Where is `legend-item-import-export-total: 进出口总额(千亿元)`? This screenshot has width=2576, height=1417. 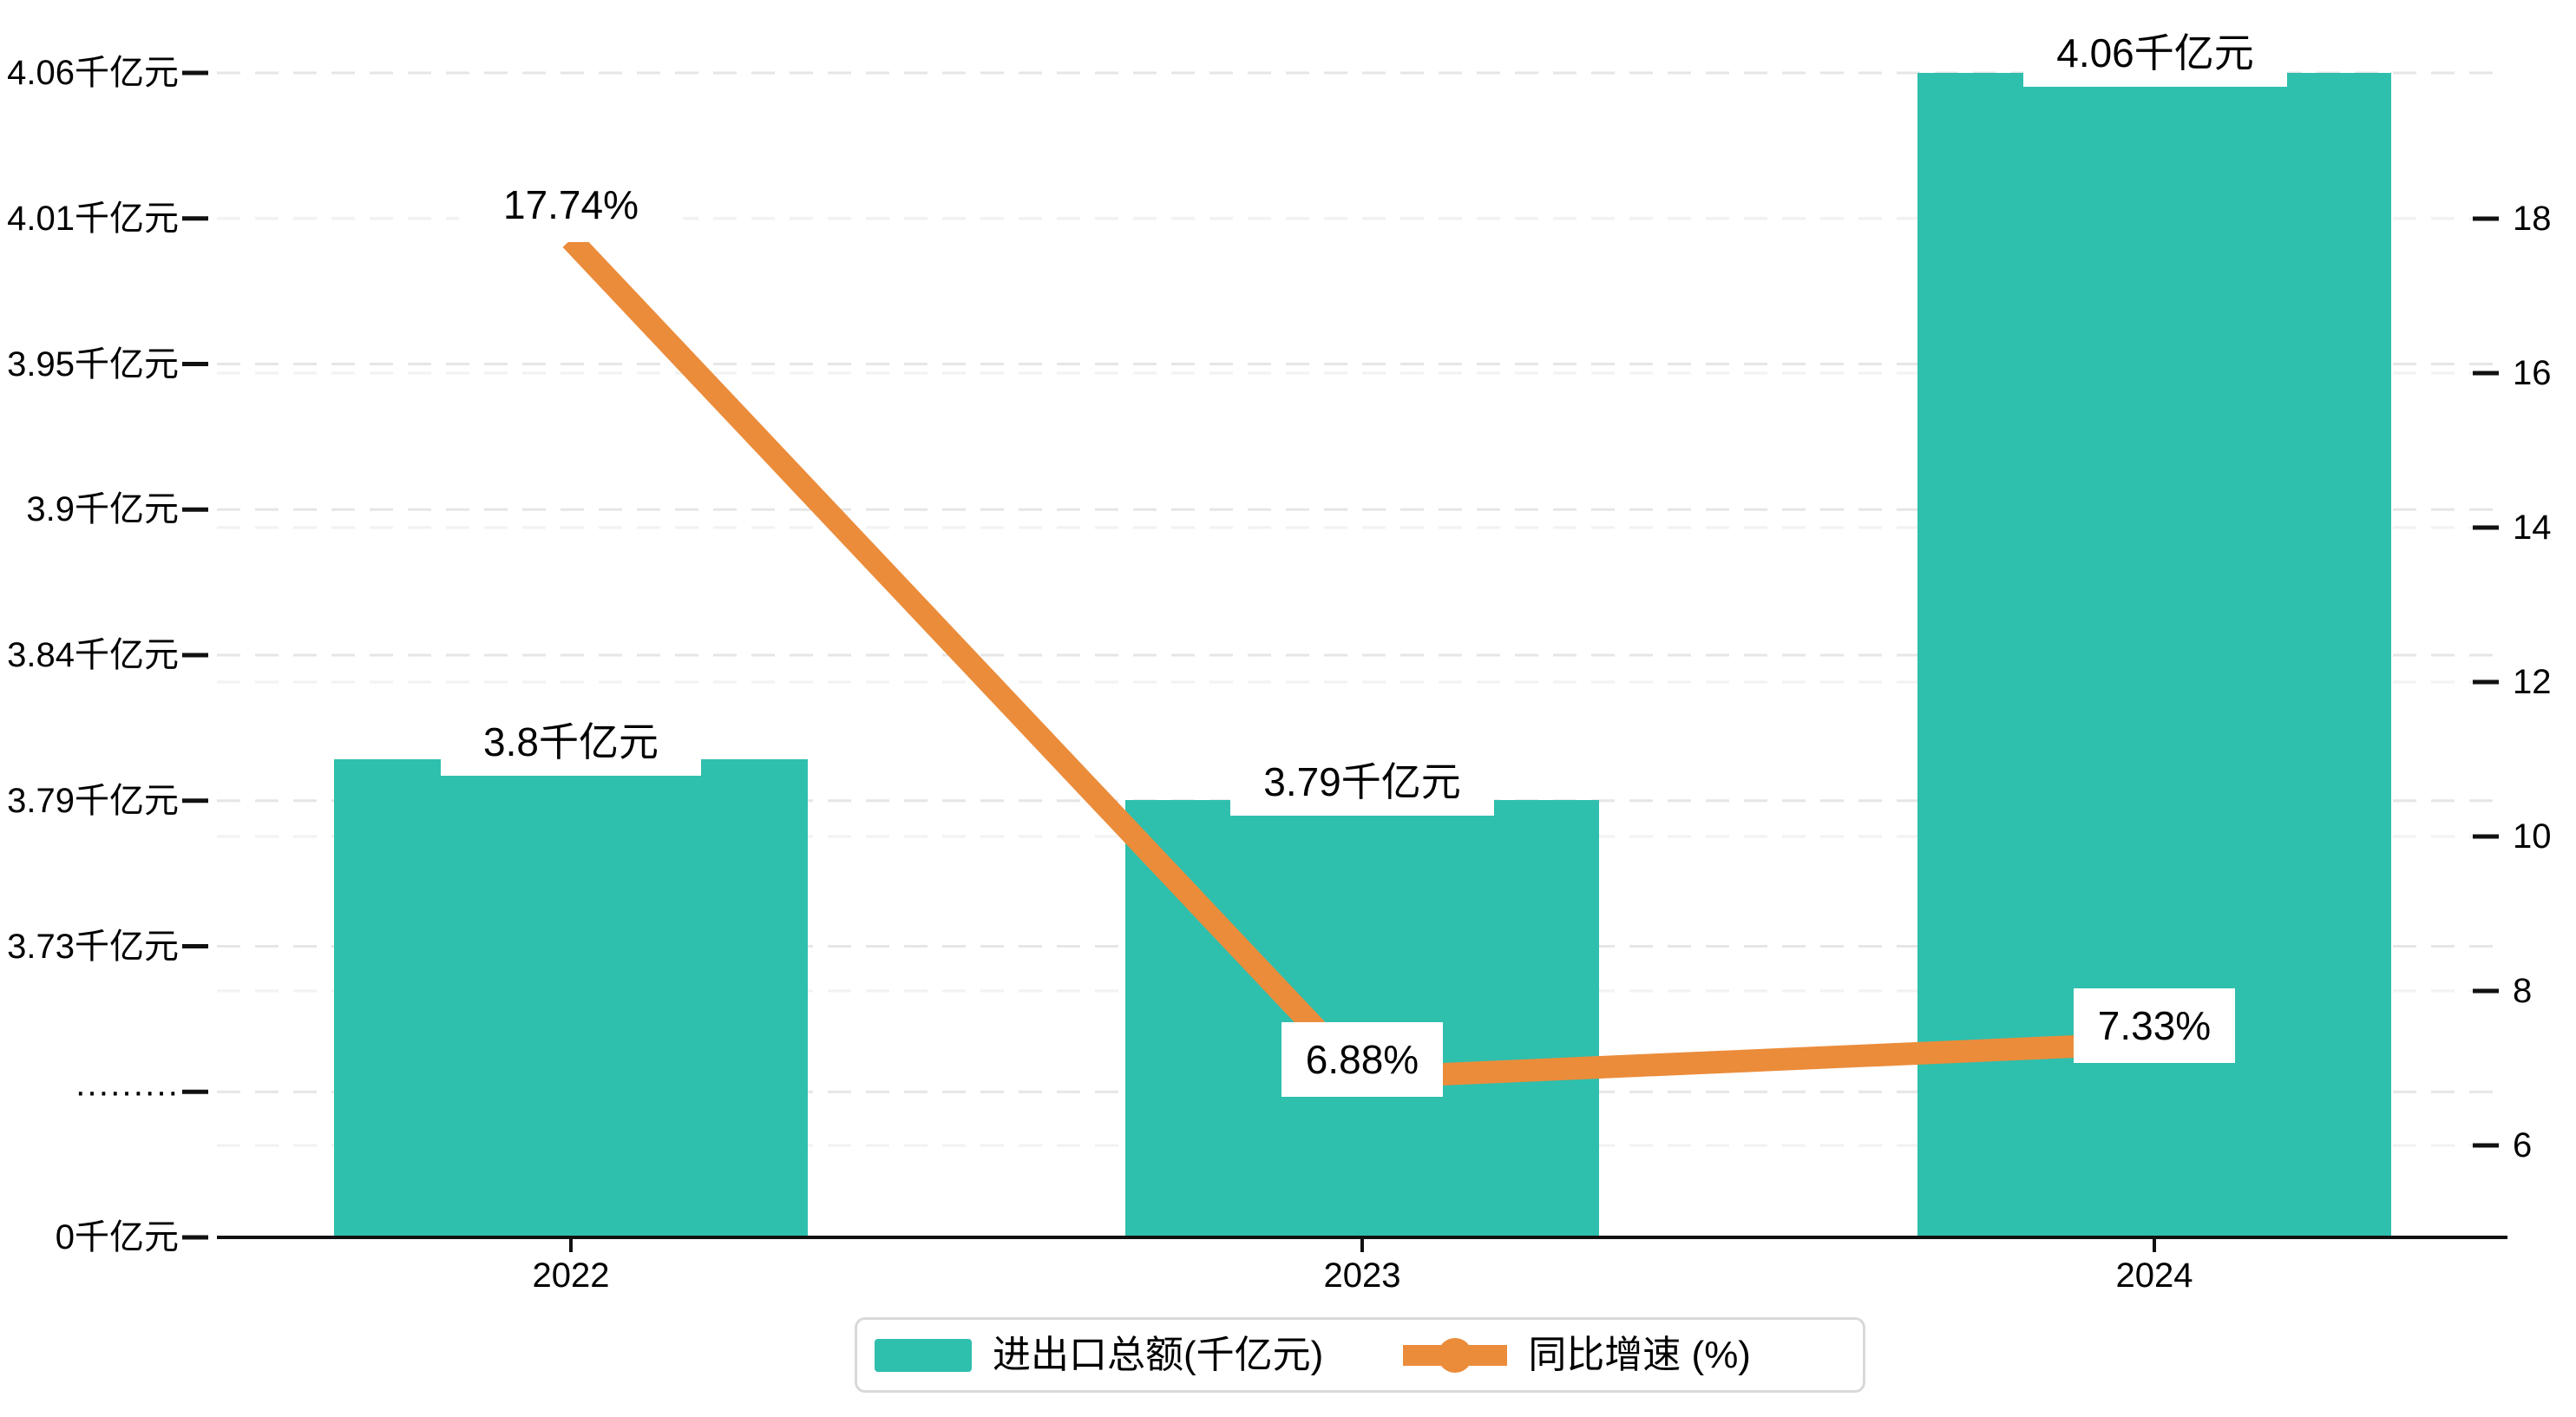
legend-item-import-export-total: 进出口总额(千亿元) is located at coordinates (1099, 1355).